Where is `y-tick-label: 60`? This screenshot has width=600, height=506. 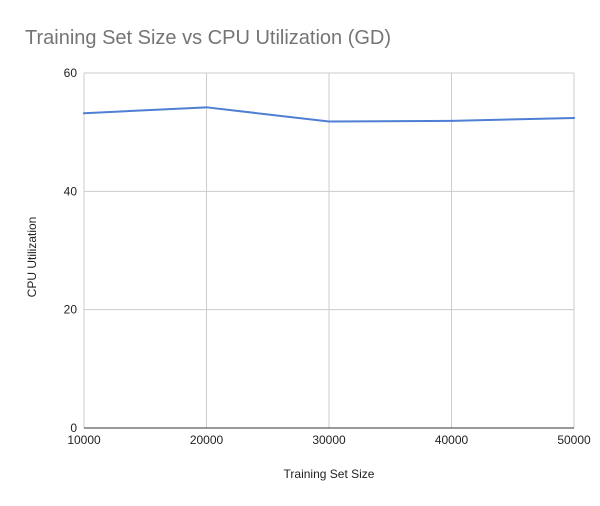 y-tick-label: 60 is located at coordinates (71, 73).